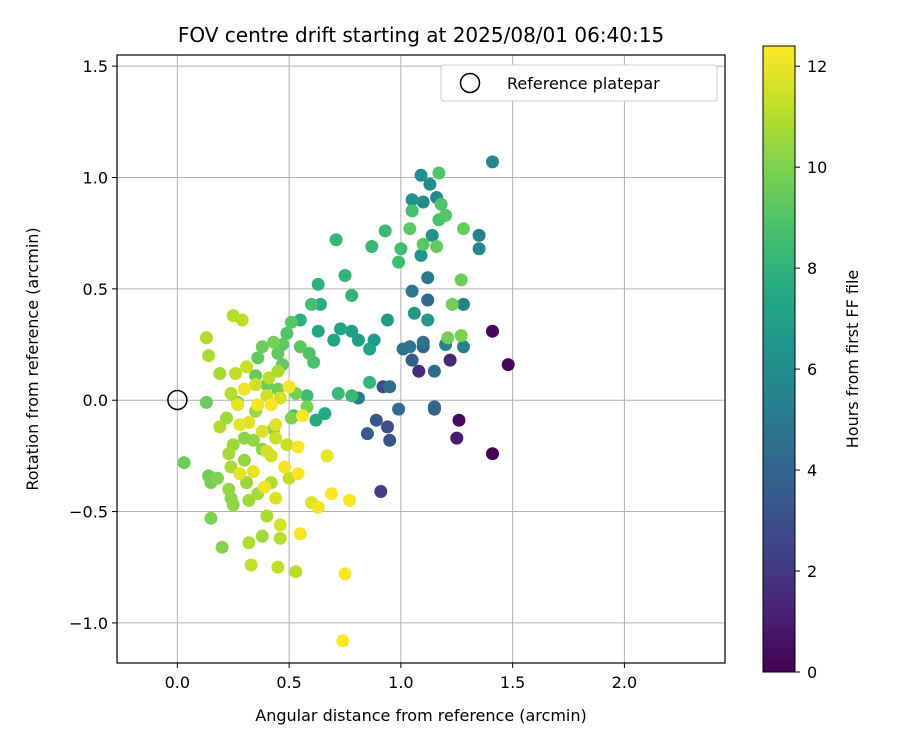 The height and width of the screenshot is (750, 900). I want to click on x-tick-label: 0.5, so click(288, 682).